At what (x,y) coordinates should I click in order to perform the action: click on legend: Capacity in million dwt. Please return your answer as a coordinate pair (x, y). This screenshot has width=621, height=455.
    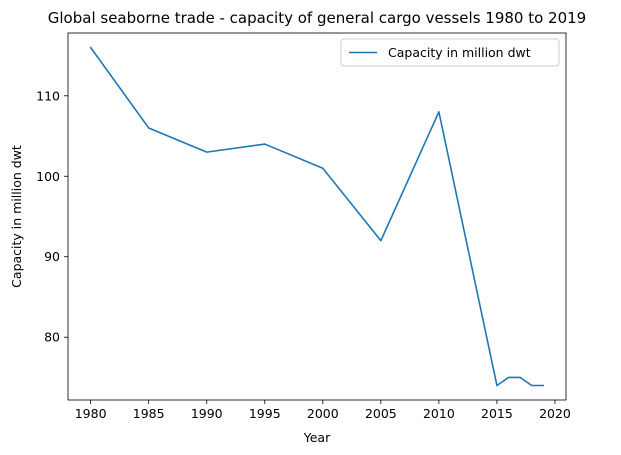
    Looking at the image, I should click on (450, 52).